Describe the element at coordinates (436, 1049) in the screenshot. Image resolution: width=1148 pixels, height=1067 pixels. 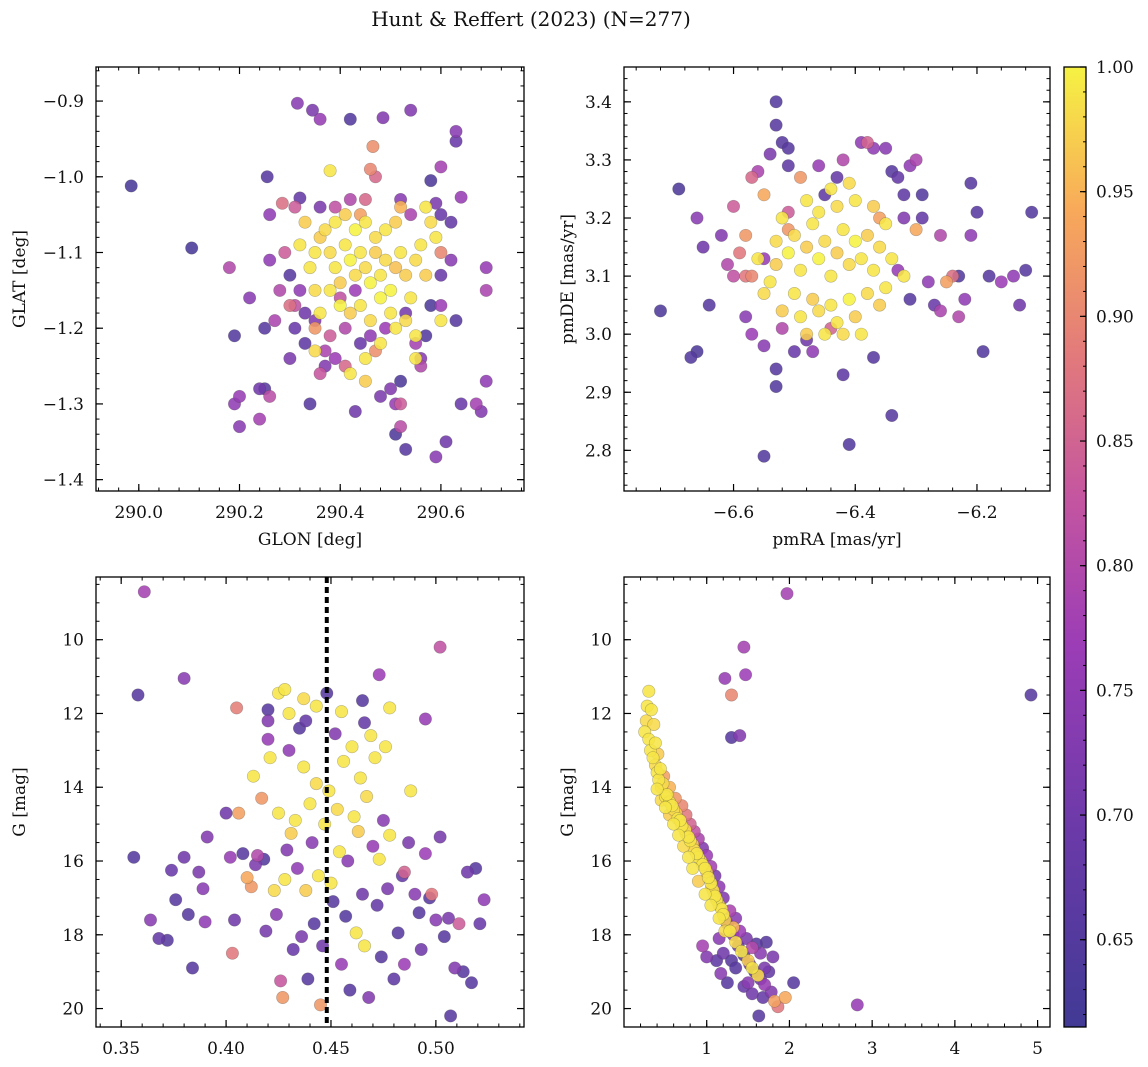
I see `x-tick-label: 0.50` at that location.